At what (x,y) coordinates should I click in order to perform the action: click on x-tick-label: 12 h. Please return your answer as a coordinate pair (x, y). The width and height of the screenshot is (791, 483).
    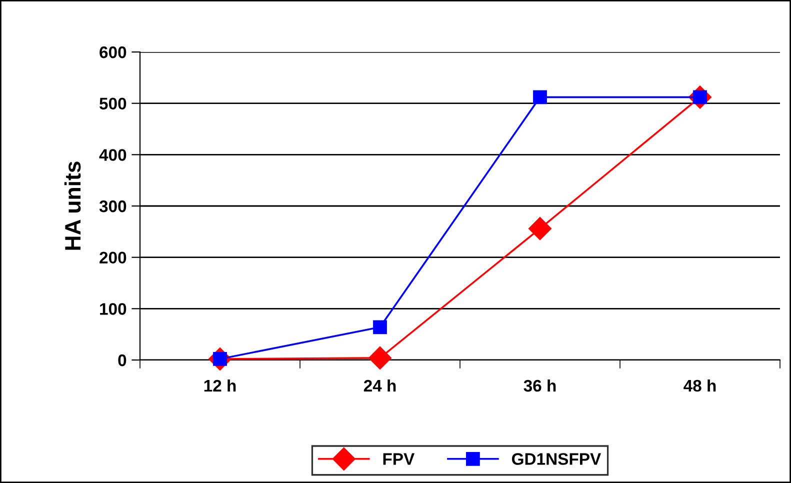
    Looking at the image, I should click on (220, 385).